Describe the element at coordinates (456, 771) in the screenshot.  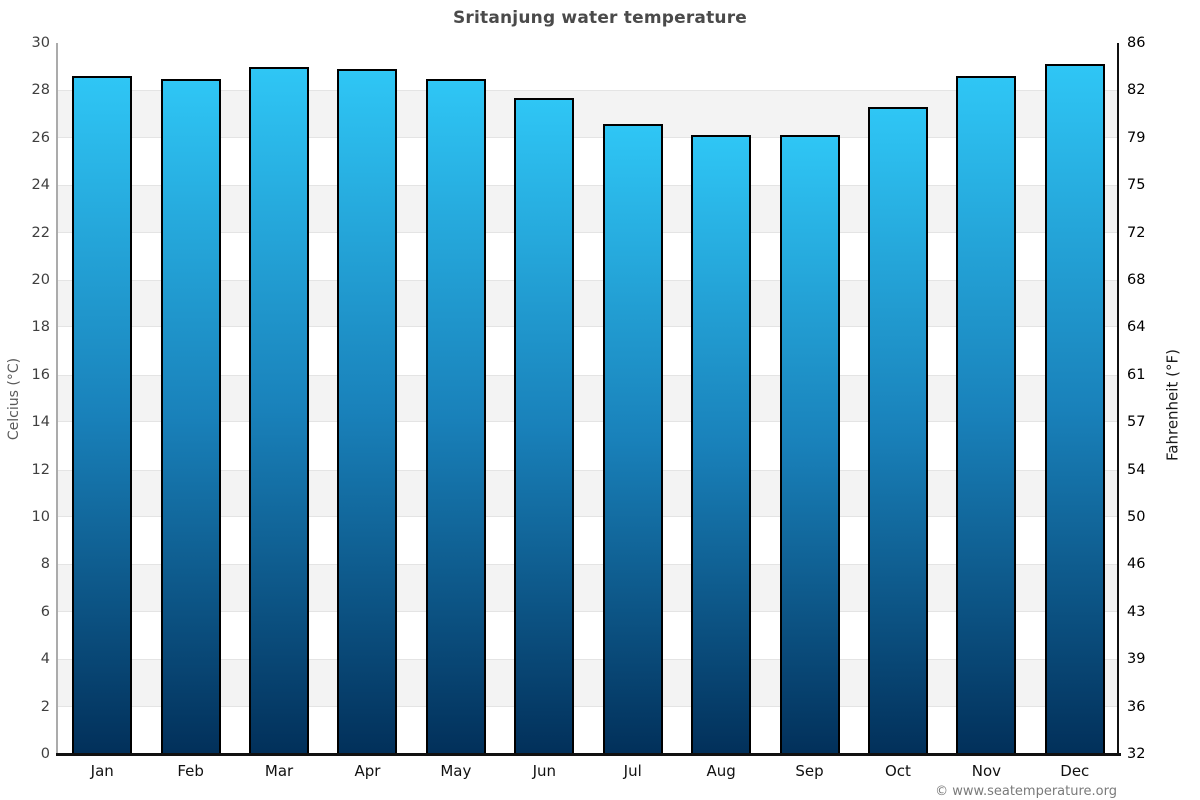
I see `x-tick-may: May` at that location.